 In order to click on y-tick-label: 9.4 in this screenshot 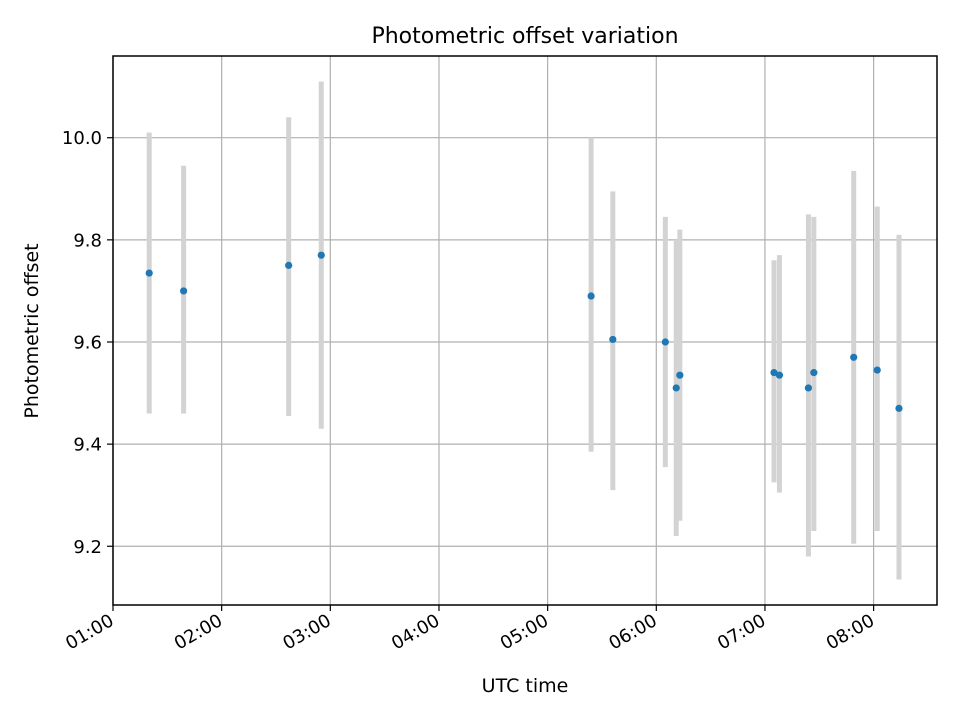, I will do `click(87, 445)`.